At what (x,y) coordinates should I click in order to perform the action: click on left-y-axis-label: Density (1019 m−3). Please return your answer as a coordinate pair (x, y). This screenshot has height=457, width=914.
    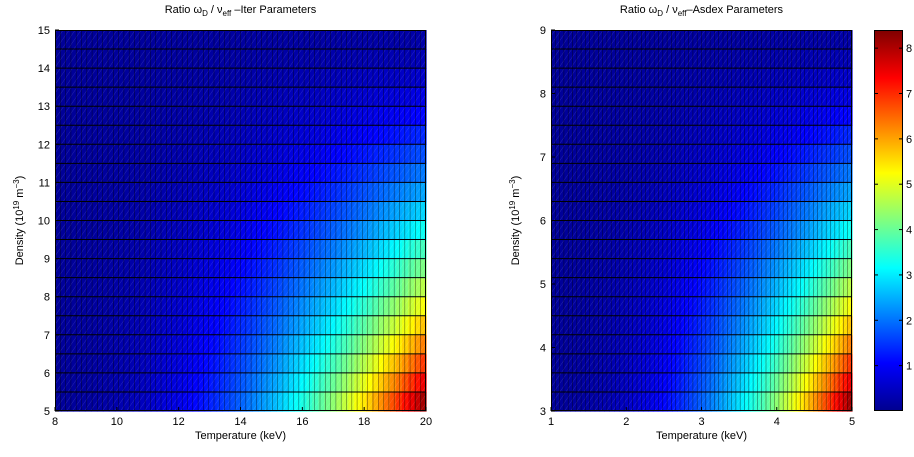
    Looking at the image, I should click on (19, 221).